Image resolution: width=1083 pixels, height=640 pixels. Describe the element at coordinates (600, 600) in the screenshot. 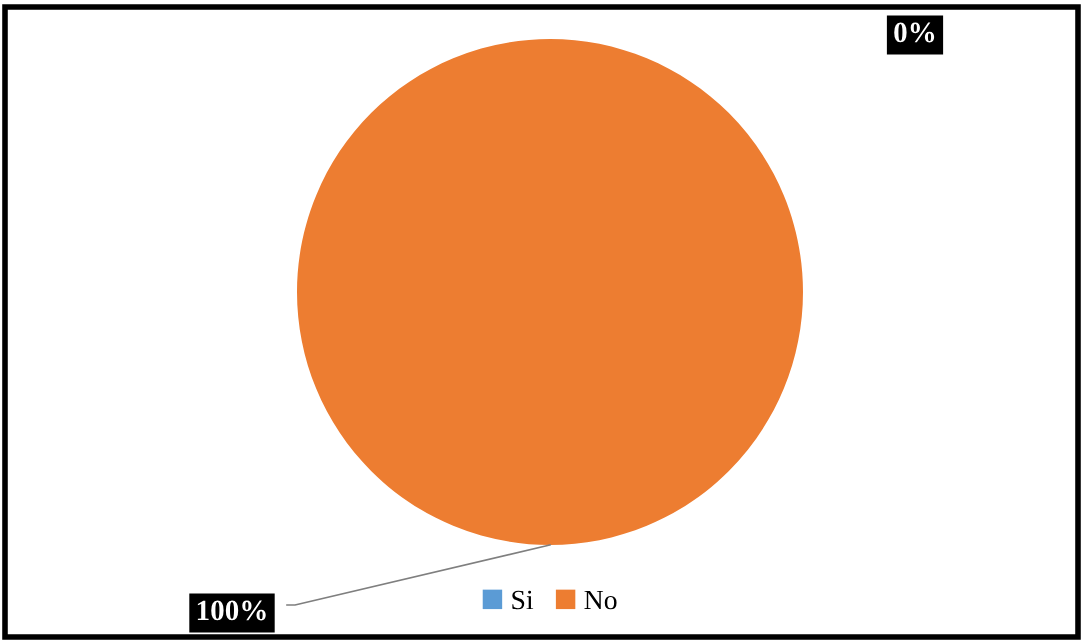

I see `legend-label: No` at that location.